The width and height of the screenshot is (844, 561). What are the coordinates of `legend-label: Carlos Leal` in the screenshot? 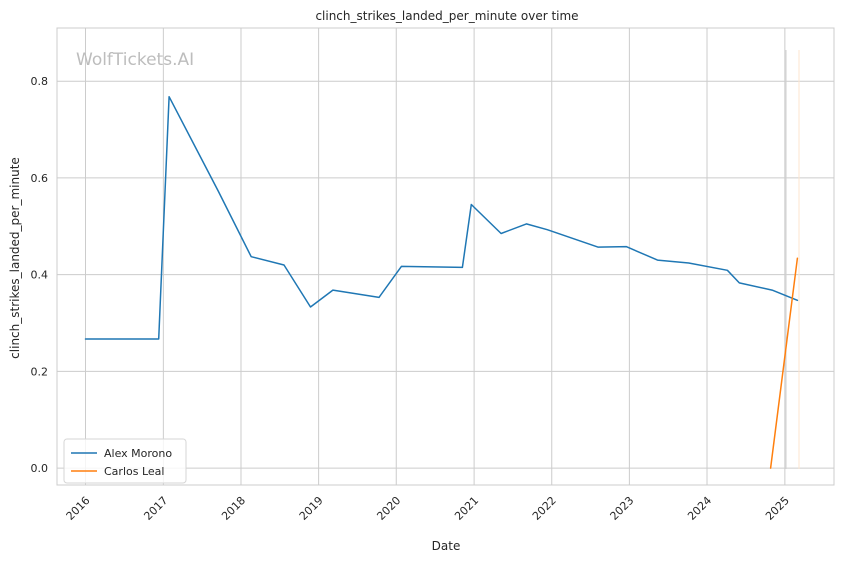 It's located at (134, 471).